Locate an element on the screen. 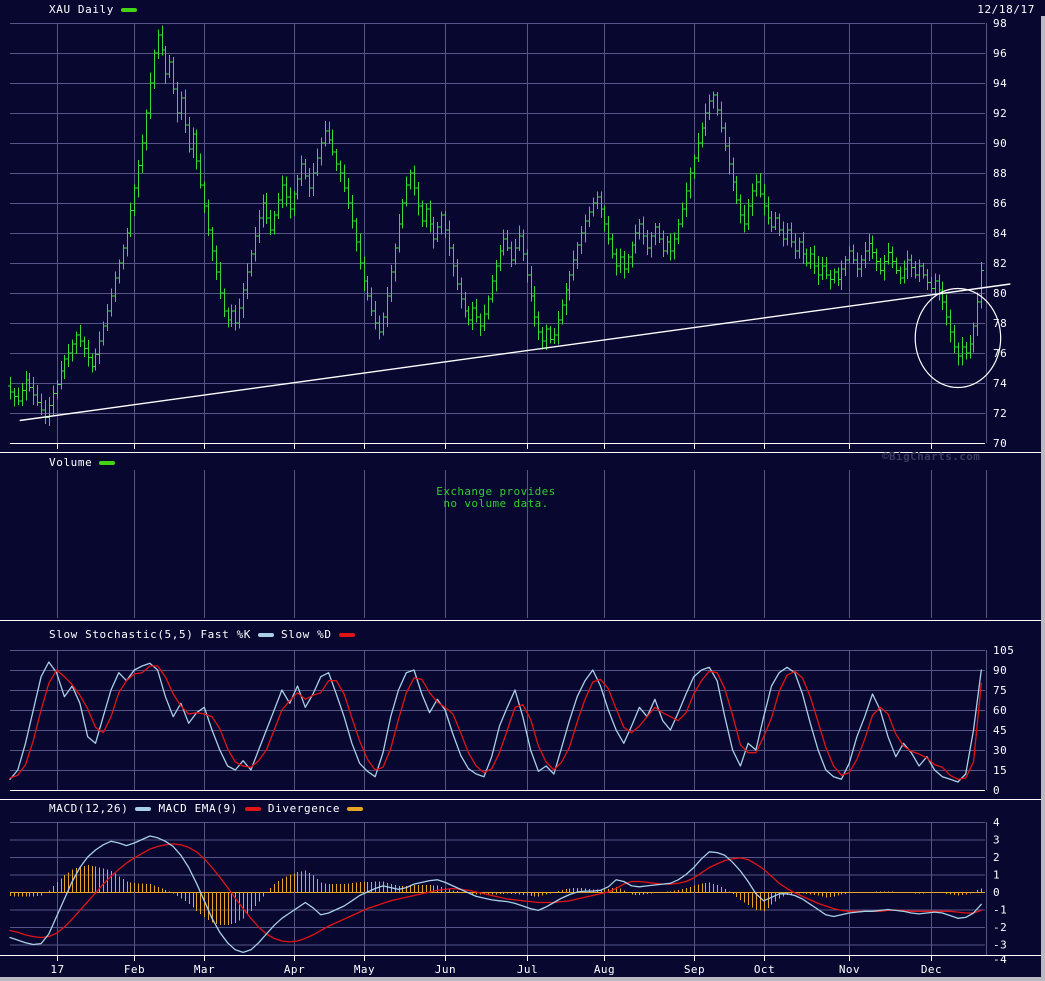 The width and height of the screenshot is (1045, 981). svg-text: May is located at coordinates (364, 969).